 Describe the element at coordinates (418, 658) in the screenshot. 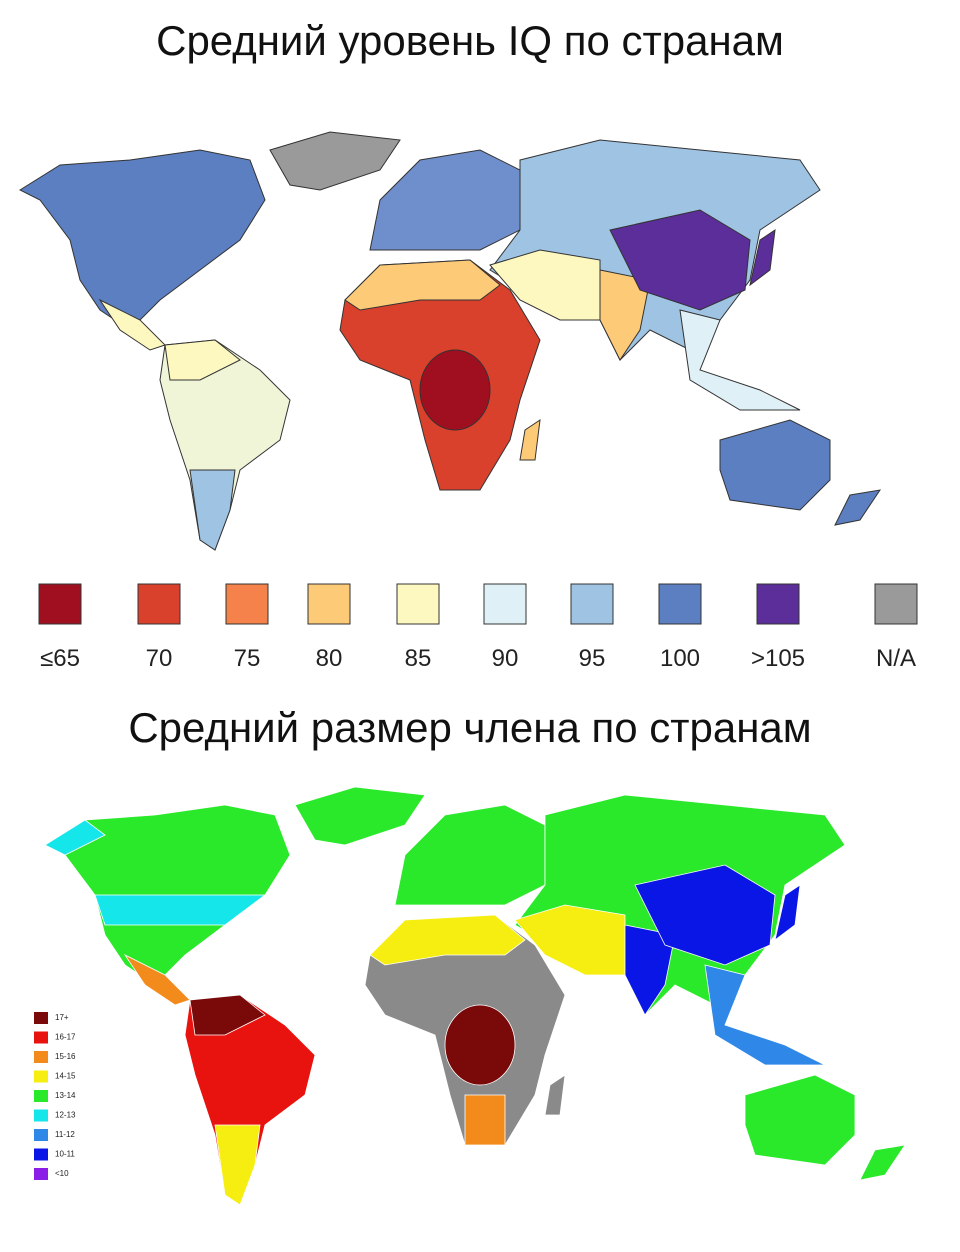

I see `legend-label: 85` at that location.